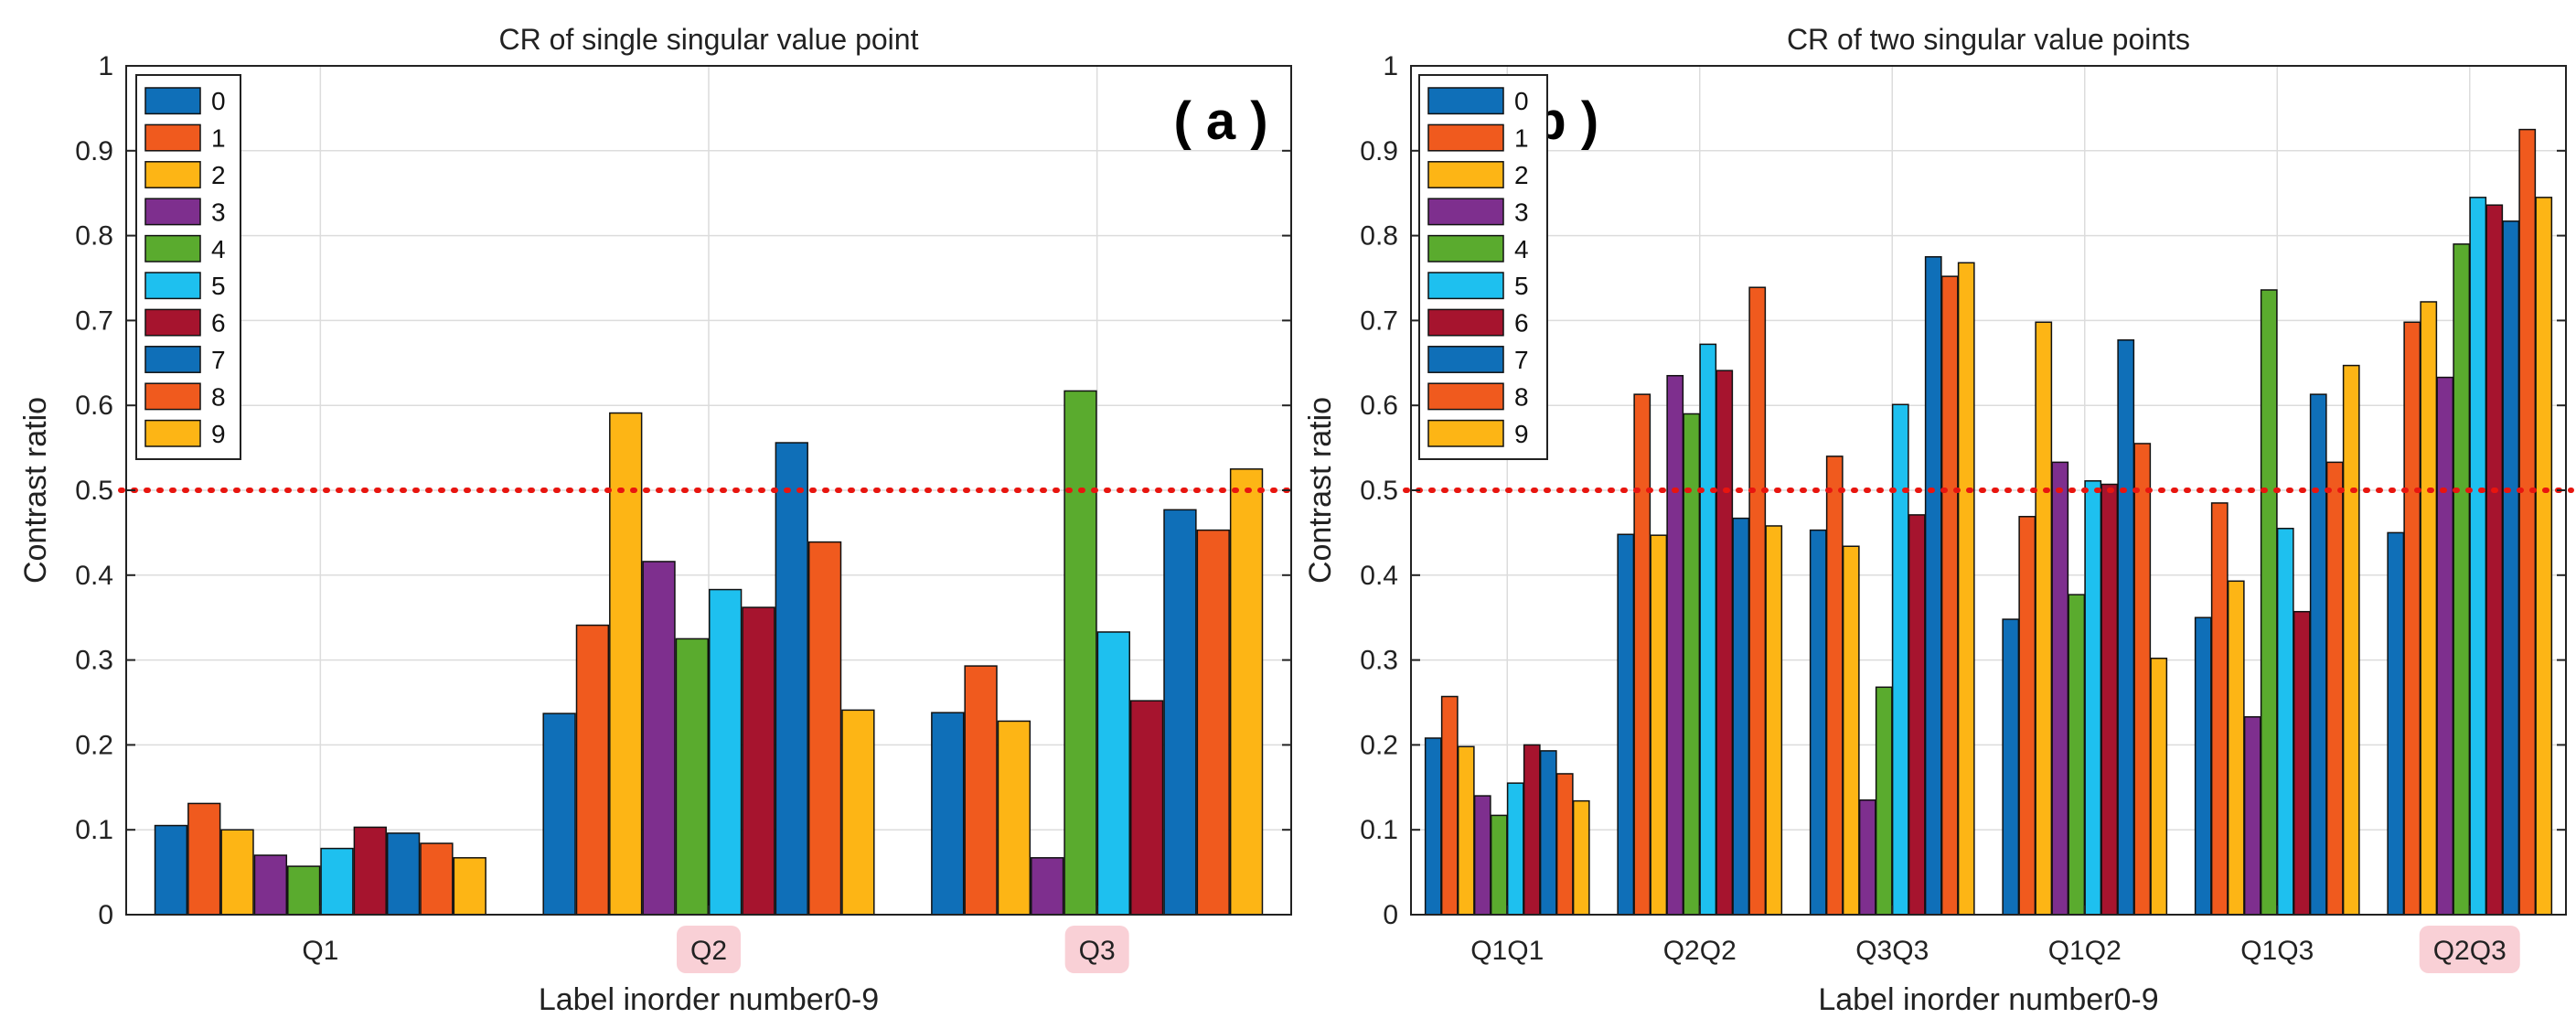 The height and width of the screenshot is (1029, 2576). Describe the element at coordinates (1379, 237) in the screenshot. I see `y-tick-label: 0.8` at that location.